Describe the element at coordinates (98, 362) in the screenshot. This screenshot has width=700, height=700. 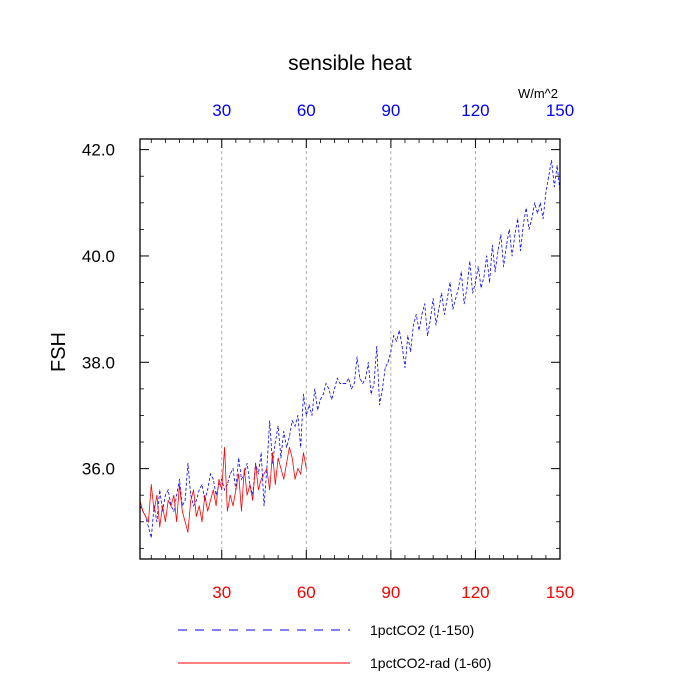
I see `y-tick-label: 38.0` at that location.